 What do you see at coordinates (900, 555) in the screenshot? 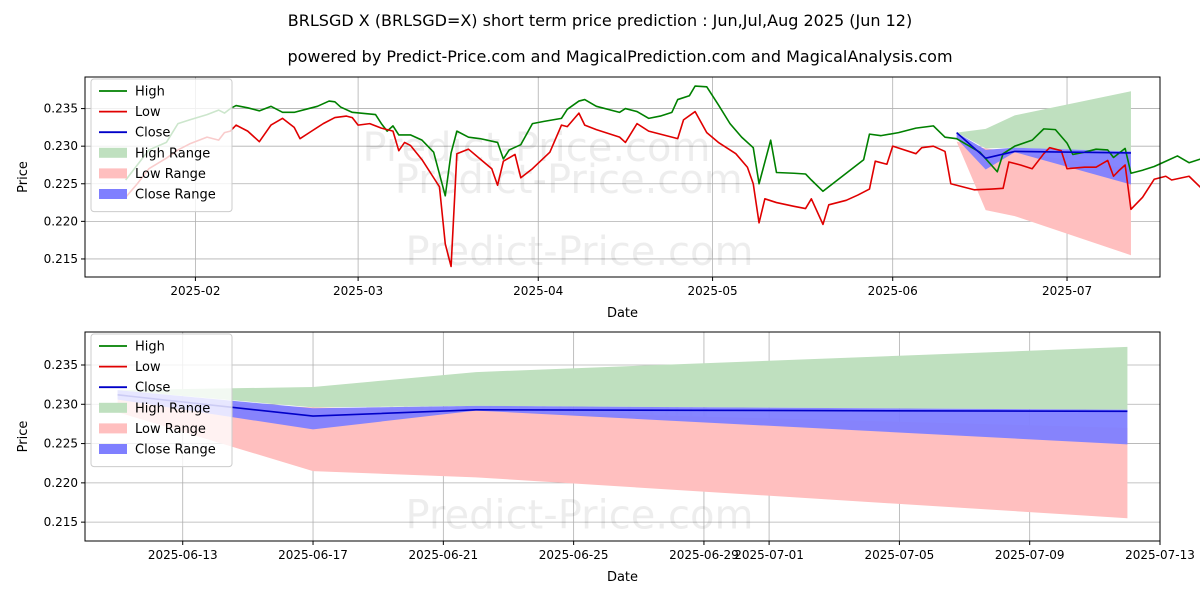
I see `x-tick-label: 2025-07-05` at bounding box center [900, 555].